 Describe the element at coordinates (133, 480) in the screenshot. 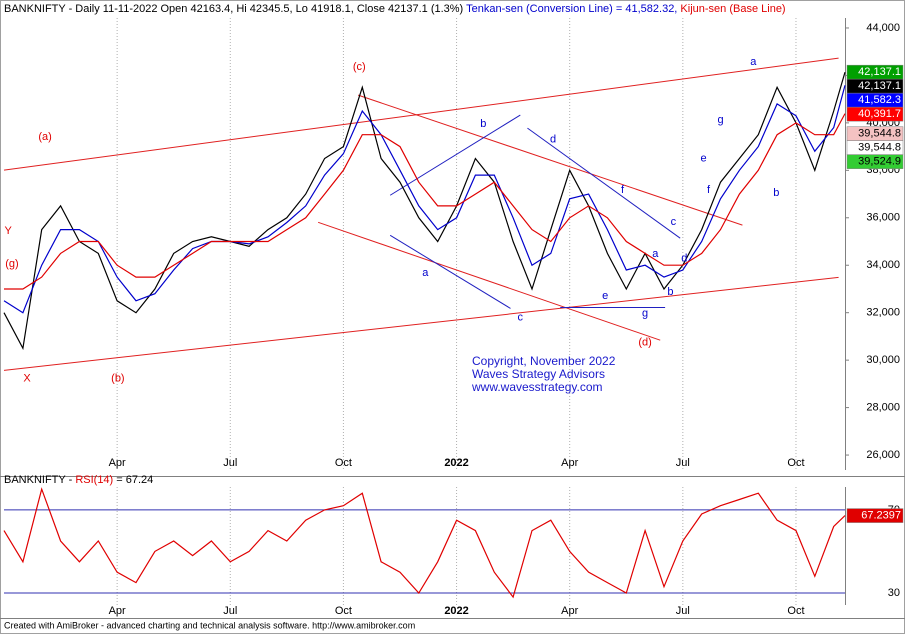

I see `title-part: = 67.24` at that location.